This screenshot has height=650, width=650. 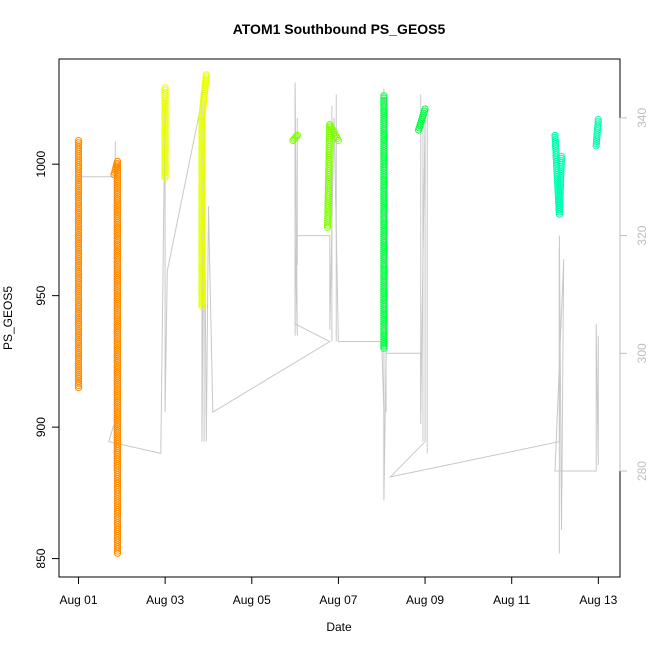 I want to click on y-tick-label: 850, so click(x=41, y=558).